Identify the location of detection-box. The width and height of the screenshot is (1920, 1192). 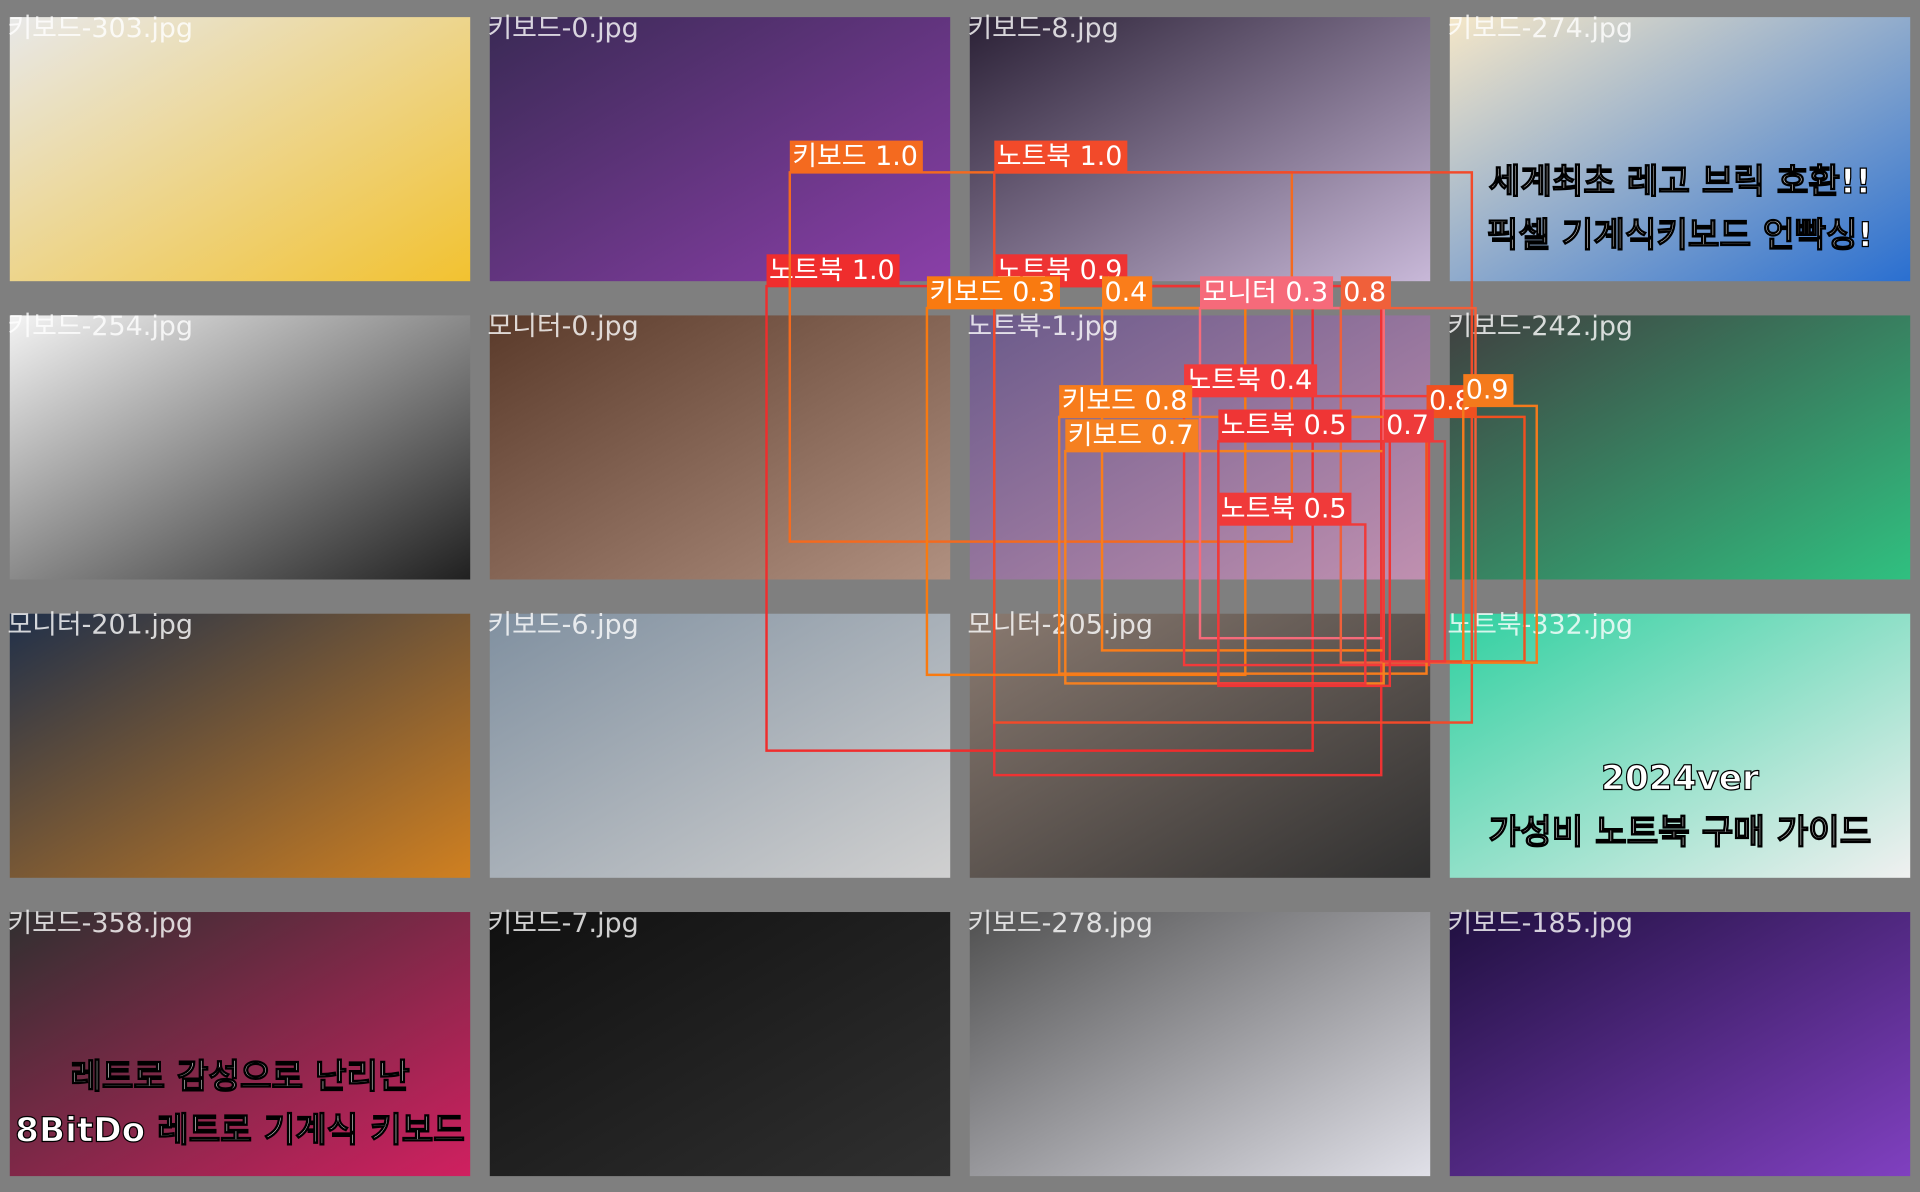
(1233, 447).